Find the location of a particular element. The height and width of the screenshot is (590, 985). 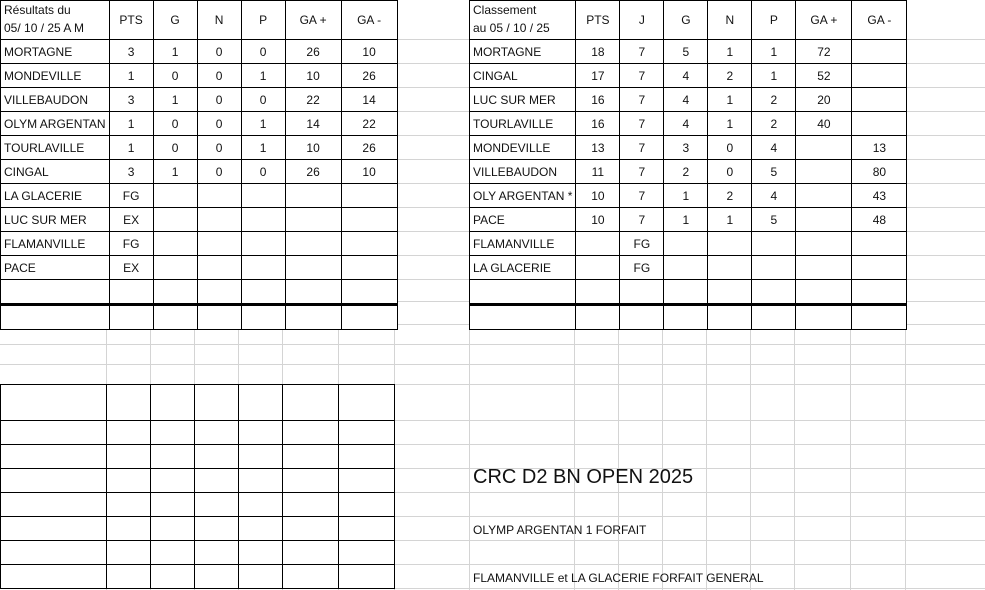

value-cell: 72 is located at coordinates (824, 51).